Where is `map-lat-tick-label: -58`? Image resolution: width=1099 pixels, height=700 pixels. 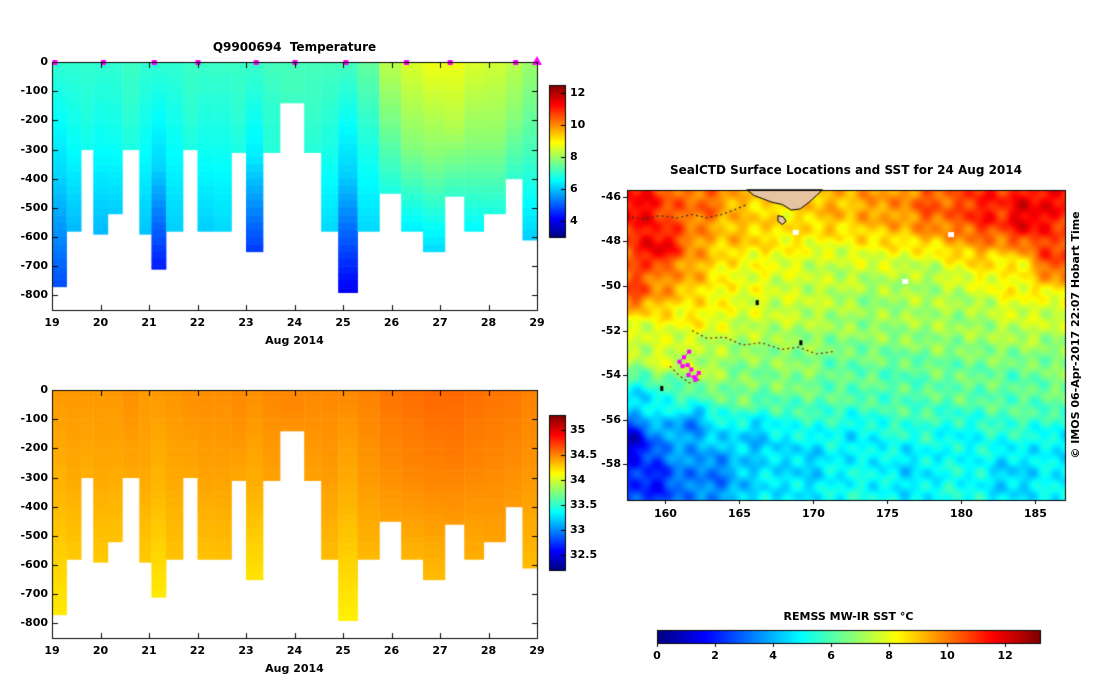 map-lat-tick-label: -58 is located at coordinates (611, 464).